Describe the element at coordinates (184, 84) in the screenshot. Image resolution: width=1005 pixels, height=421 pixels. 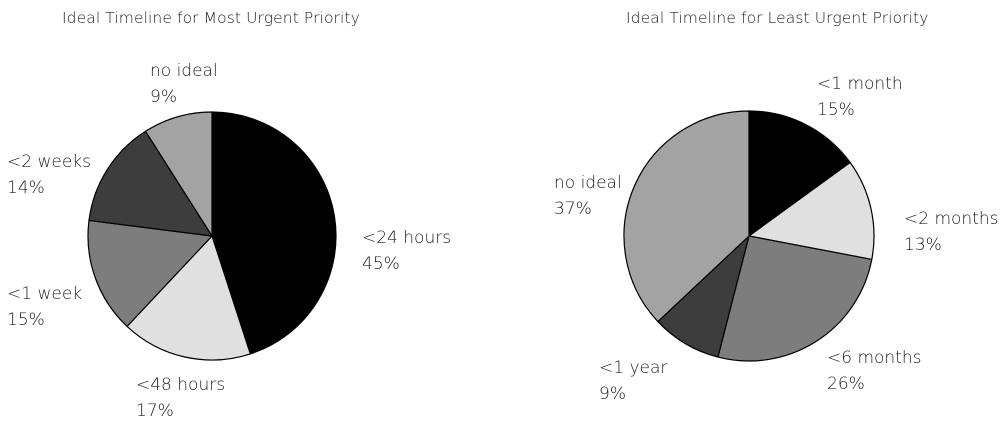
I see `slice-label-no-ideal: no ideal 9%` at that location.